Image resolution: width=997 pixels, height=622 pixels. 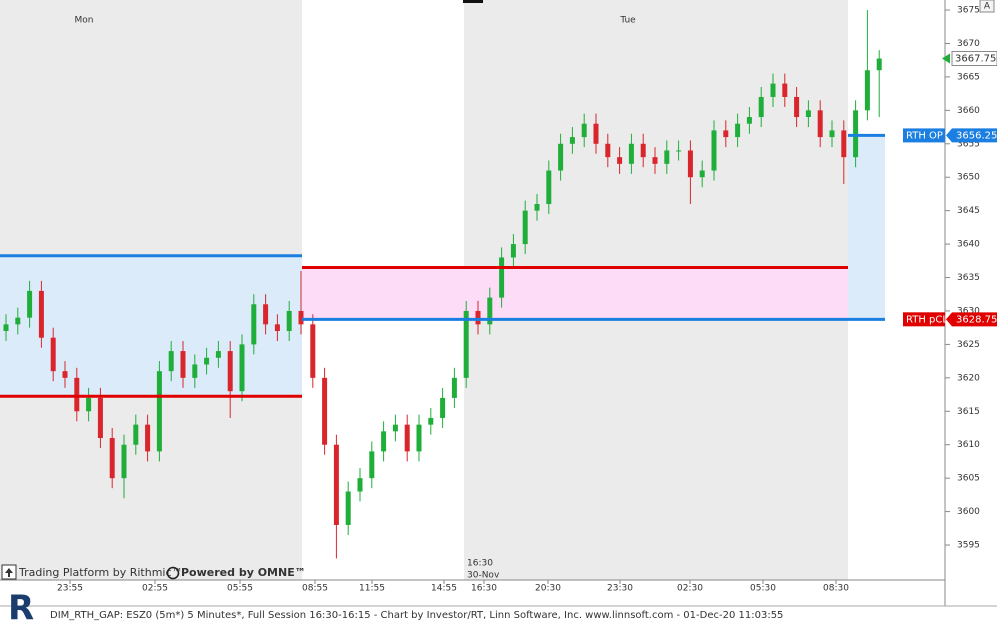 I want to click on y-tick-label: 3600, so click(x=968, y=512).